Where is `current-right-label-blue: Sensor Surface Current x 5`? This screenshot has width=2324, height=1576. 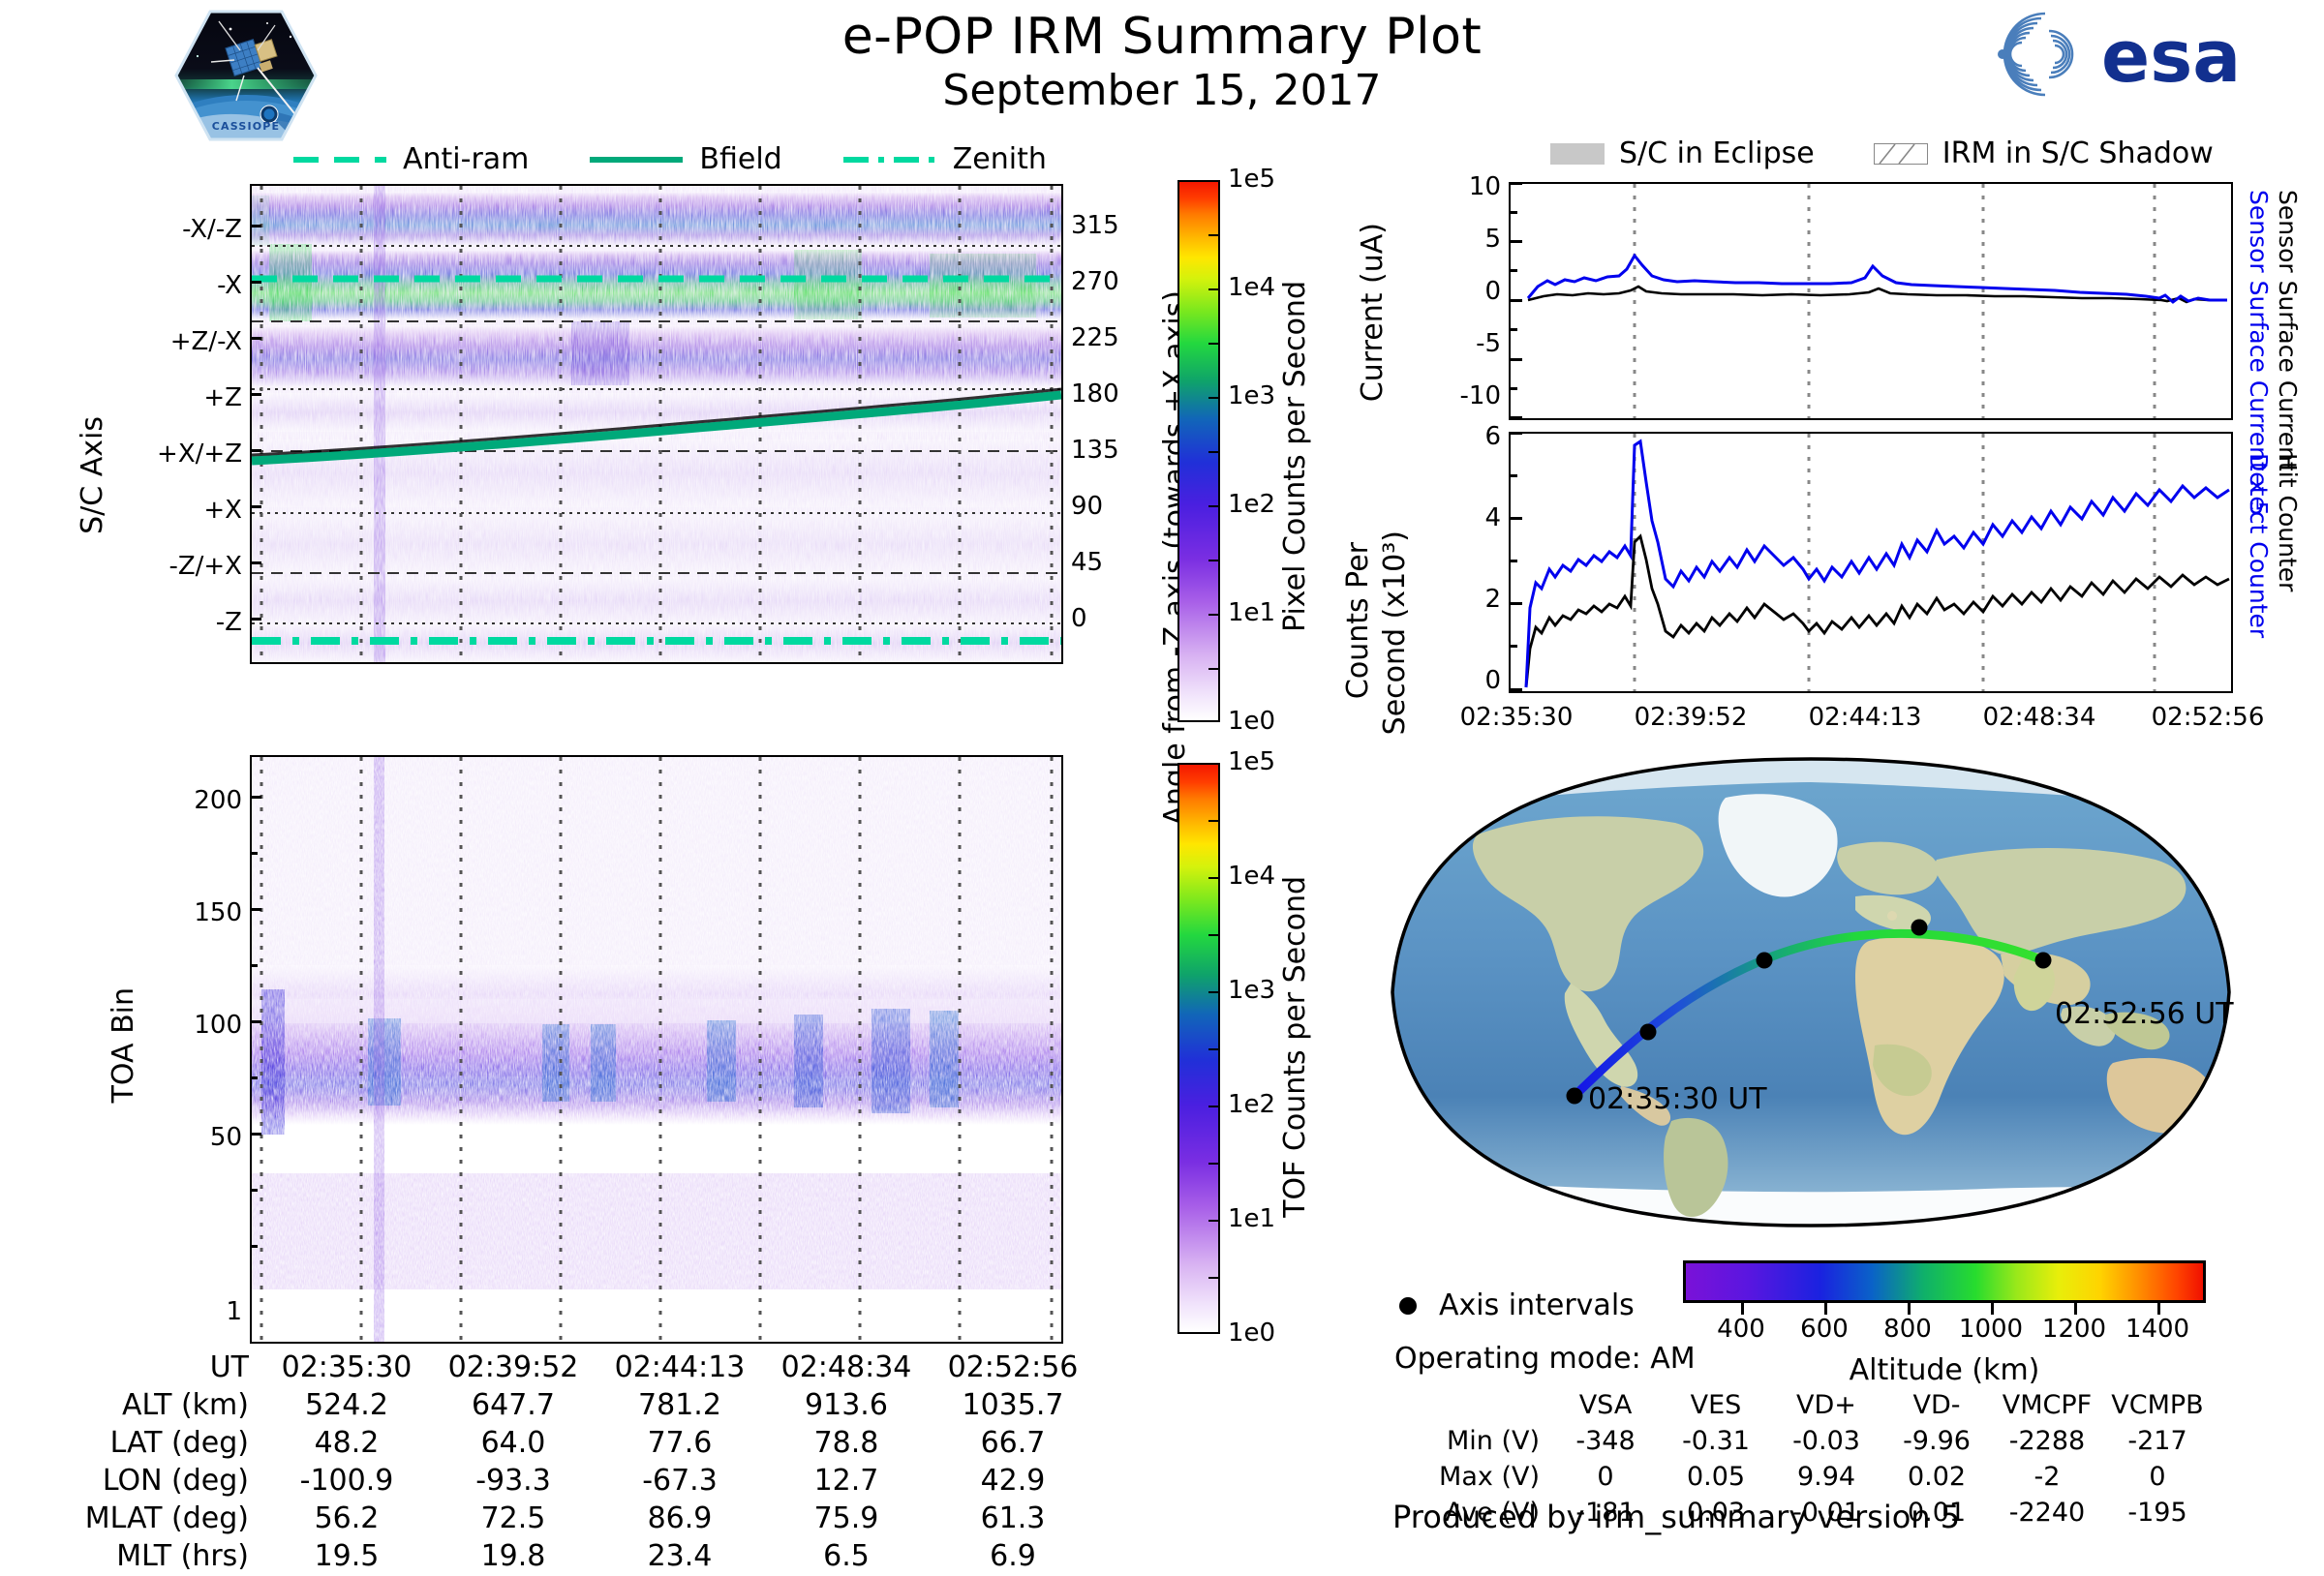 current-right-label-blue: Sensor Surface Current x 5 is located at coordinates (2259, 353).